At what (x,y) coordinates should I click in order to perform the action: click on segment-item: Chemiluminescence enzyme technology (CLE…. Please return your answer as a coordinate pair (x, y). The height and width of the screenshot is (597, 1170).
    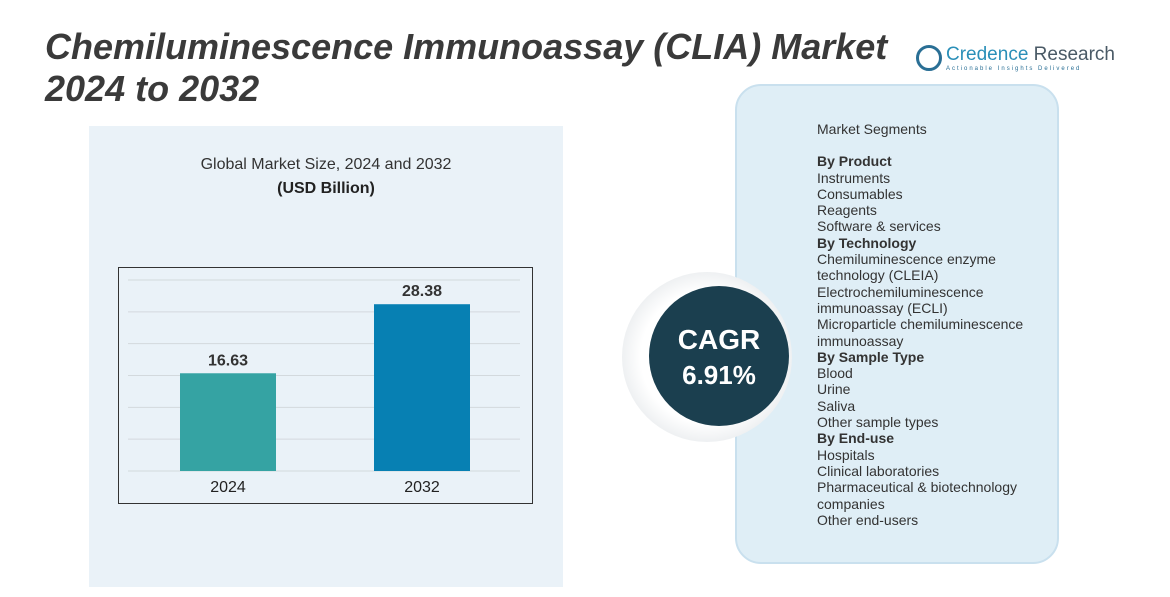
    Looking at the image, I should click on (906, 267).